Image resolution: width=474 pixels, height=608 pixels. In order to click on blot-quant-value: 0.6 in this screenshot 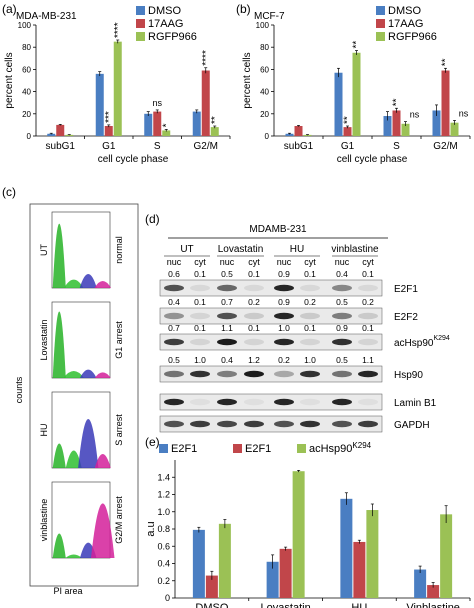, I will do `click(174, 274)`.